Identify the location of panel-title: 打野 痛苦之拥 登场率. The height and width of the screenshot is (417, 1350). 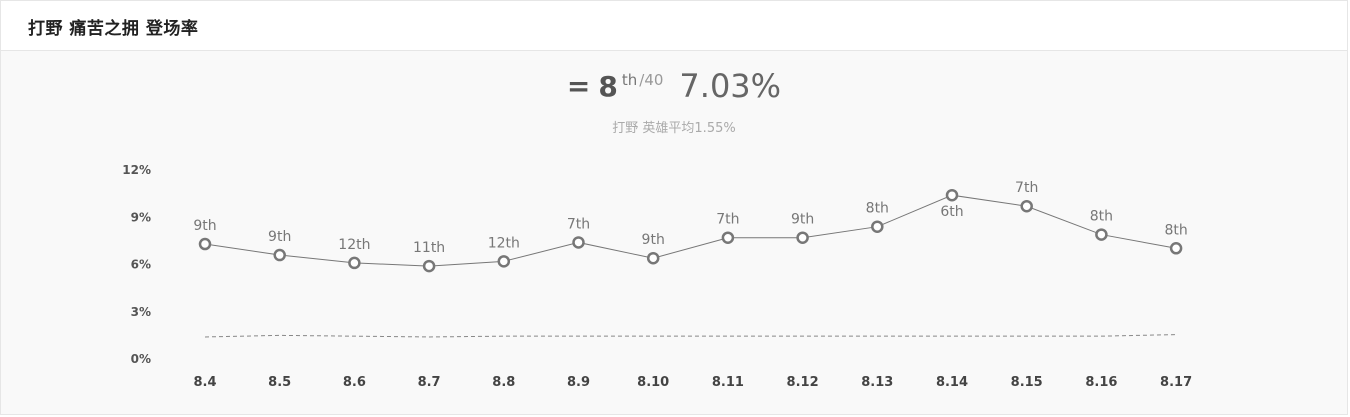
(113, 29).